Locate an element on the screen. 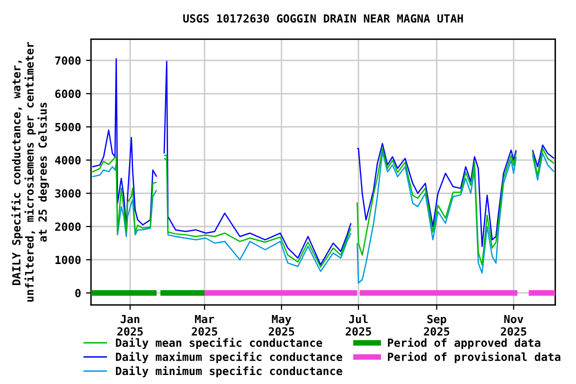 The height and width of the screenshot is (384, 576). legend-label: Period of provisional data is located at coordinates (474, 358).